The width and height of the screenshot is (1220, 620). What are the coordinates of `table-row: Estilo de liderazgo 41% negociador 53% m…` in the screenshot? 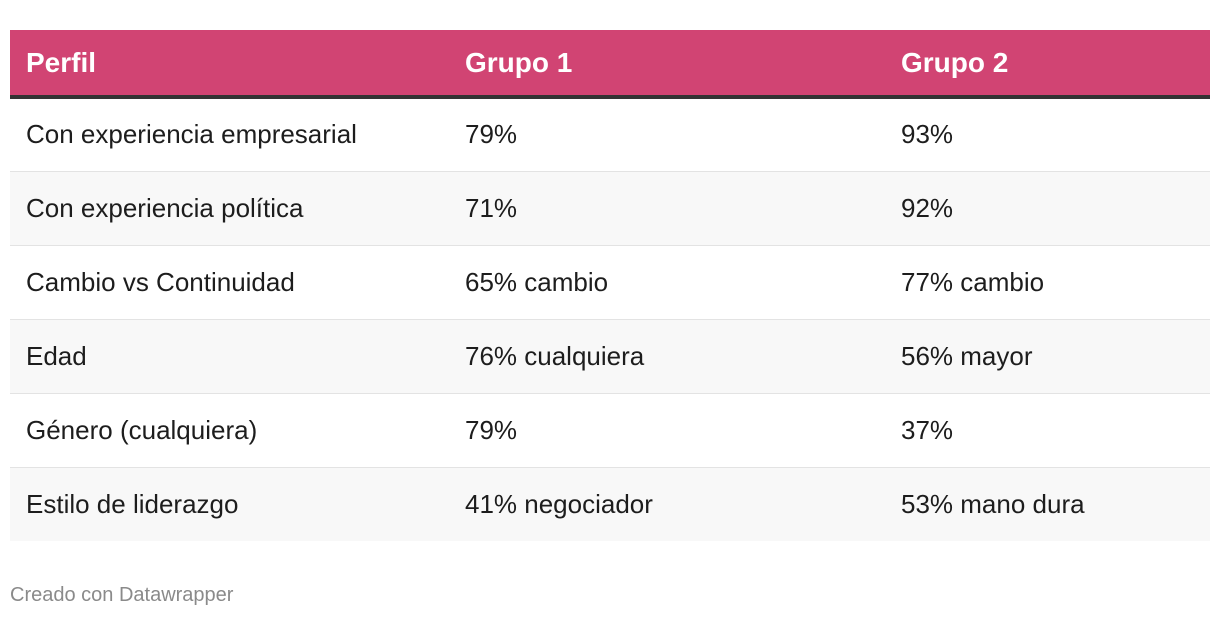 It's located at (610, 504).